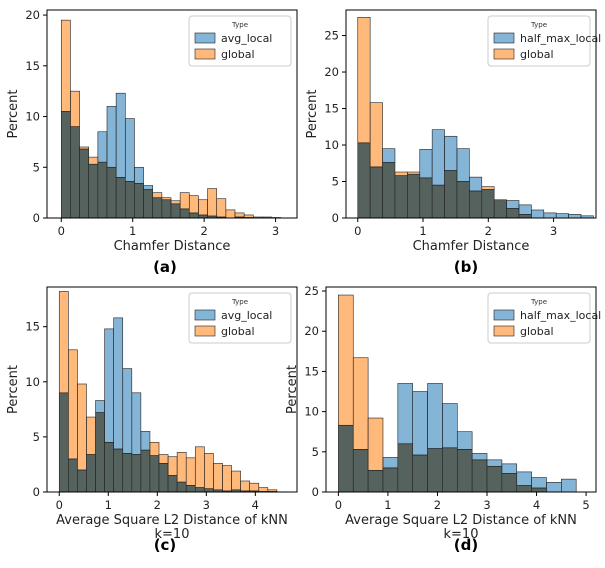 This screenshot has height=568, width=605. What do you see at coordinates (466, 545) in the screenshot?
I see `panel-label: (d)` at bounding box center [466, 545].